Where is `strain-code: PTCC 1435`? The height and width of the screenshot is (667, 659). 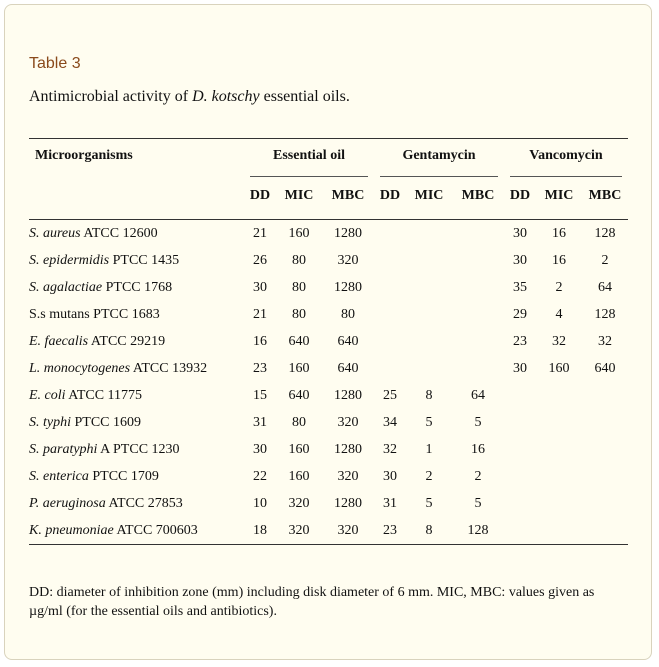
strain-code: PTCC 1435 is located at coordinates (144, 260).